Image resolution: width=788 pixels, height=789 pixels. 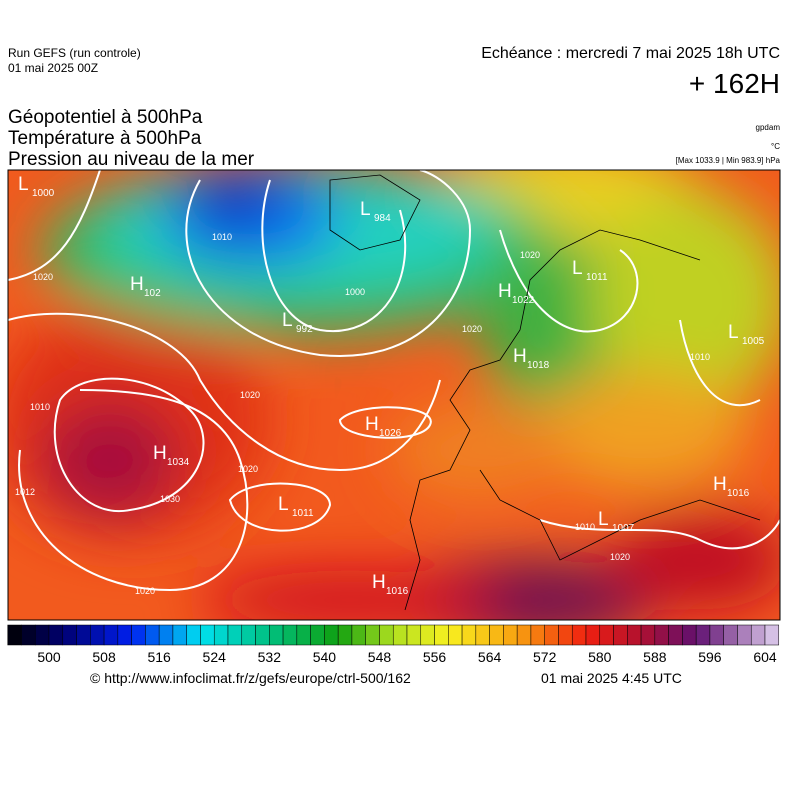 I want to click on colorbar-tick-label: 580, so click(x=600, y=657).